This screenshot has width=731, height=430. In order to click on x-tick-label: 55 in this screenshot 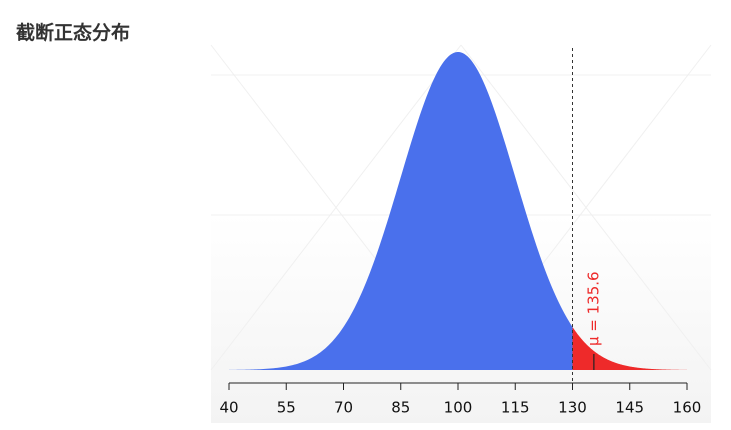, I will do `click(286, 408)`.